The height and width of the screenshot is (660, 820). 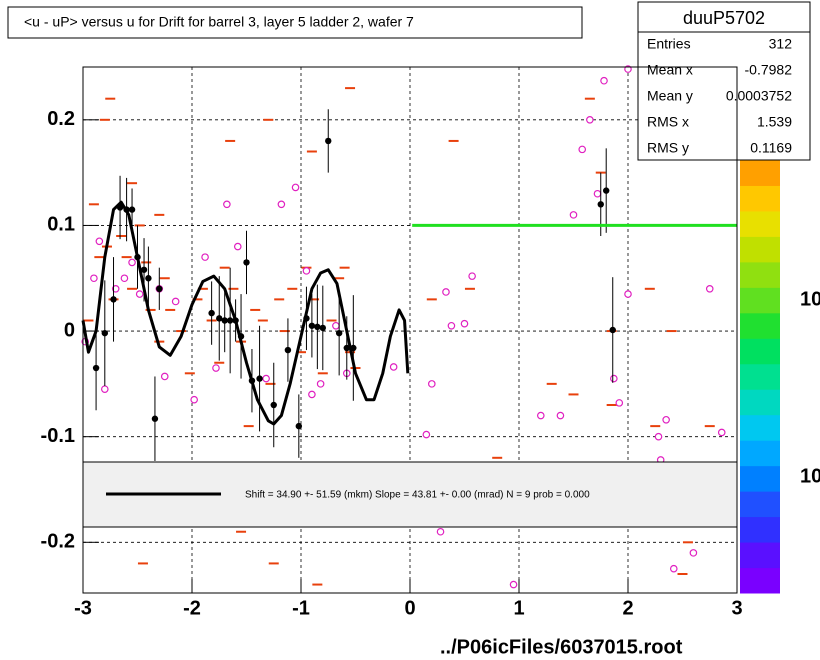 I want to click on y-tick-label: 0.2, so click(x=61, y=119).